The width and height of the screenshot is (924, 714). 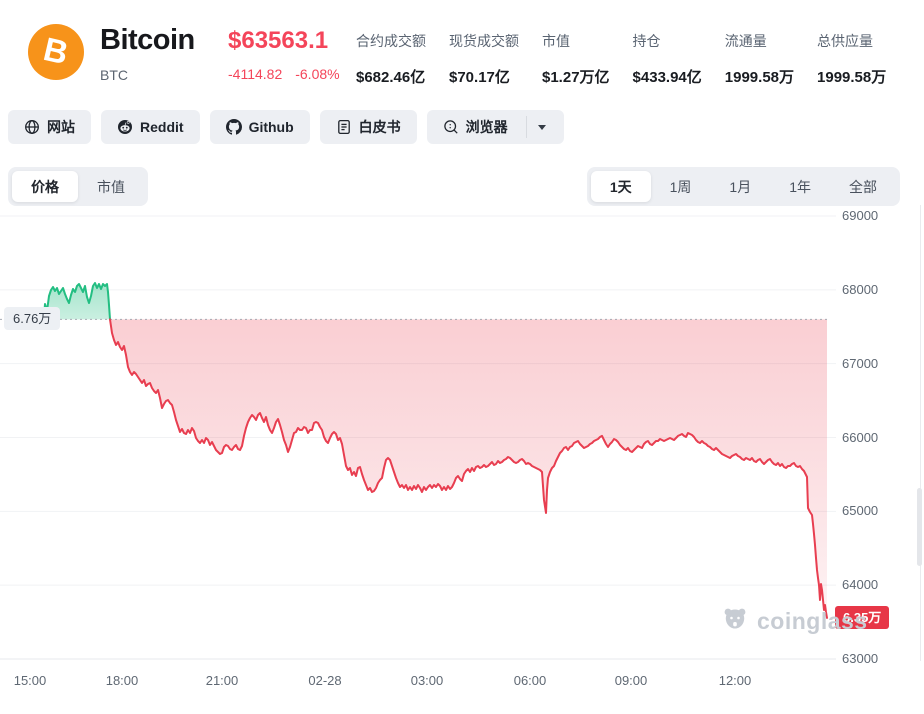 What do you see at coordinates (233, 127) in the screenshot?
I see `github-icon` at bounding box center [233, 127].